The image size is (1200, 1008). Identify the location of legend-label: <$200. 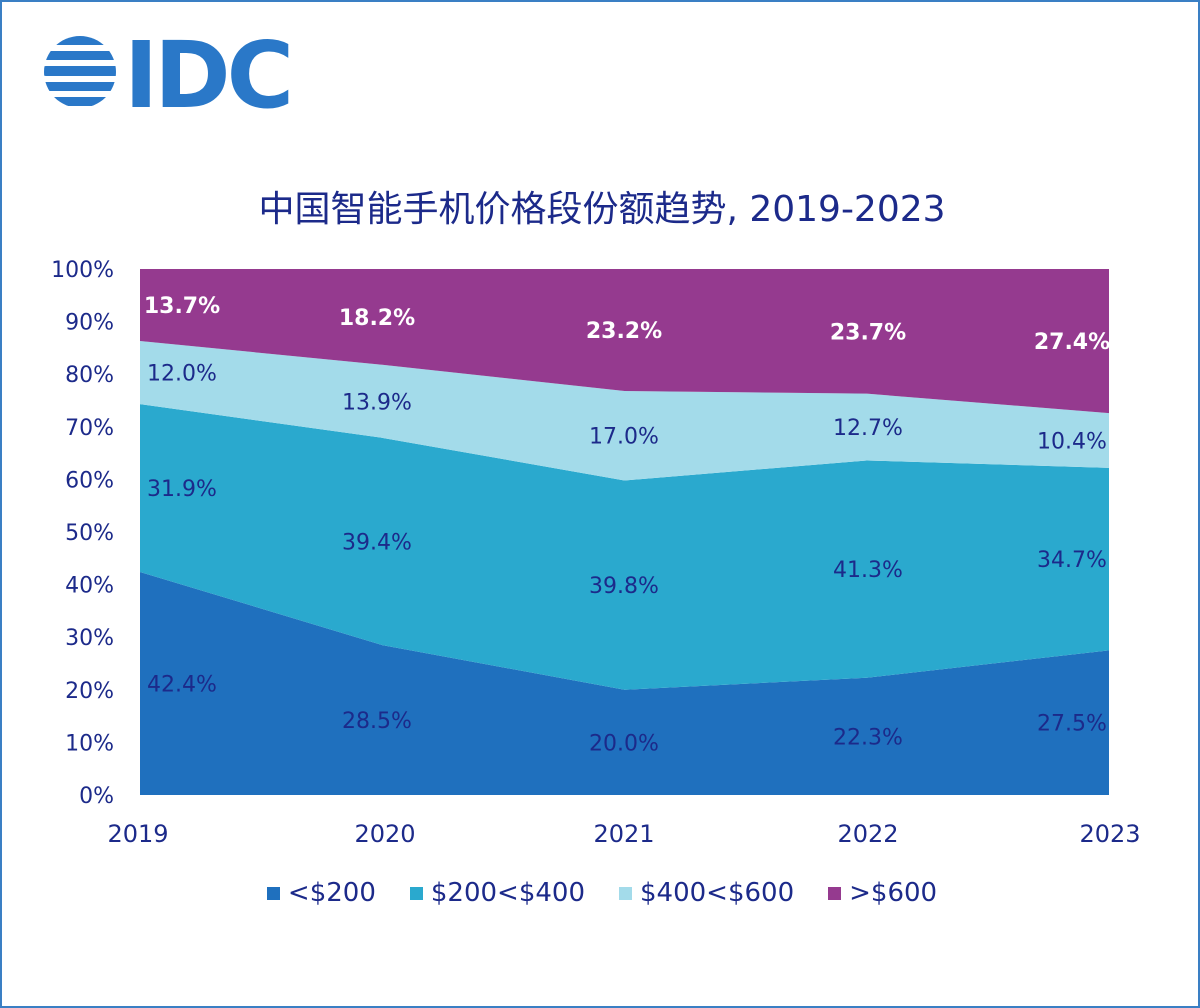
(331, 893).